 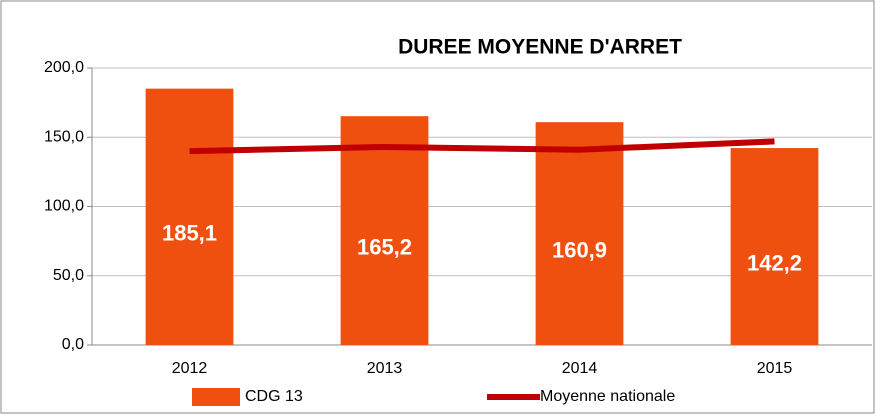 What do you see at coordinates (482, 146) in the screenshot?
I see `line` at bounding box center [482, 146].